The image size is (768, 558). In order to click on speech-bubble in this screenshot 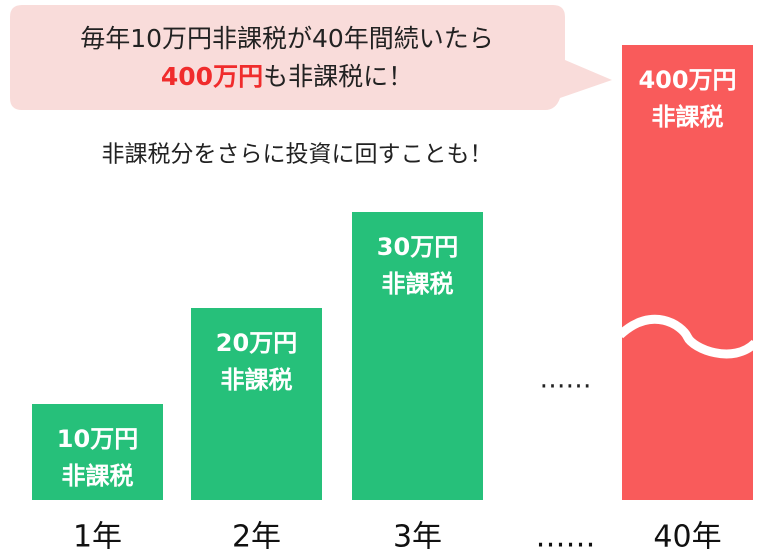, I will do `click(311, 57)`.